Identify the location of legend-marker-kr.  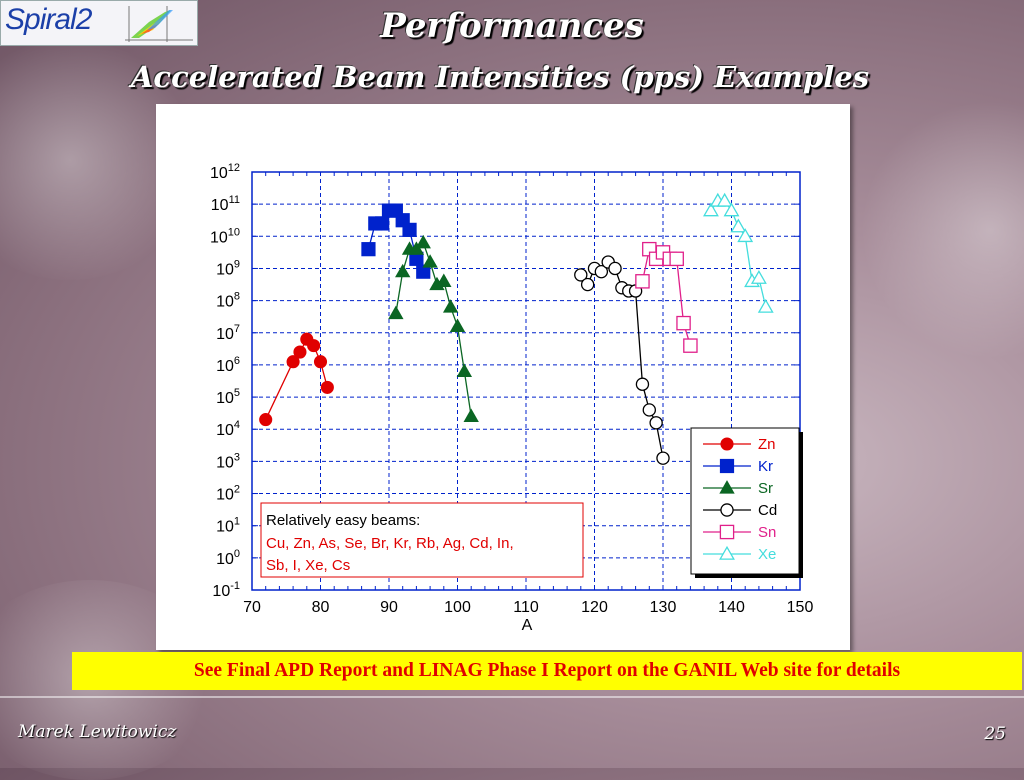
(727, 466).